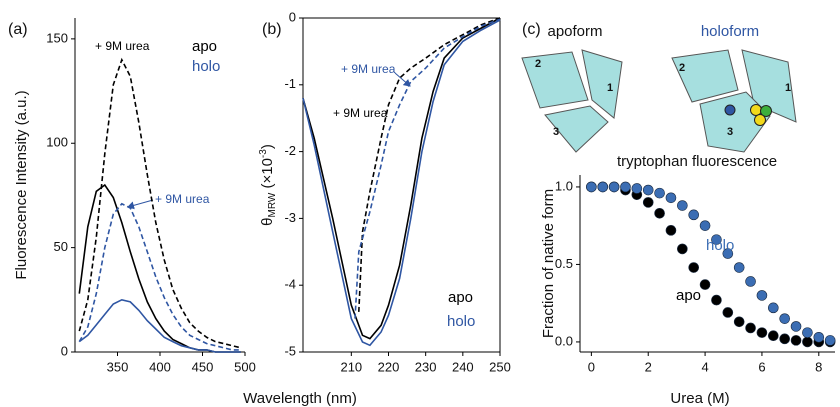 The width and height of the screenshot is (840, 407). Describe the element at coordinates (818, 366) in the screenshot. I see `x-tick-label: 8` at that location.